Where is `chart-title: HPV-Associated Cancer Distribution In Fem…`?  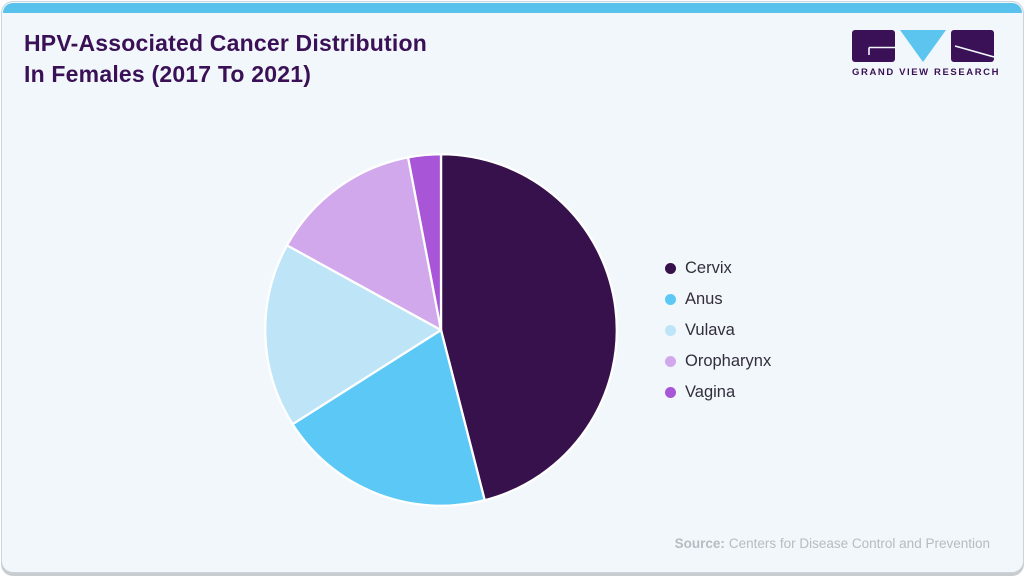 chart-title: HPV-Associated Cancer Distribution In Fem… is located at coordinates (225, 59).